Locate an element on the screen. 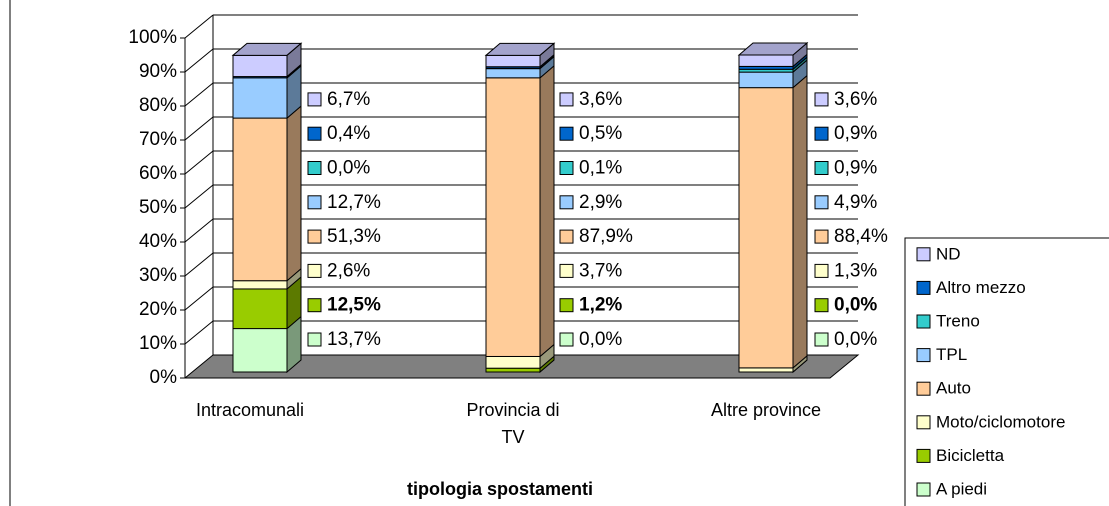  data-label: 12,7% is located at coordinates (354, 202).